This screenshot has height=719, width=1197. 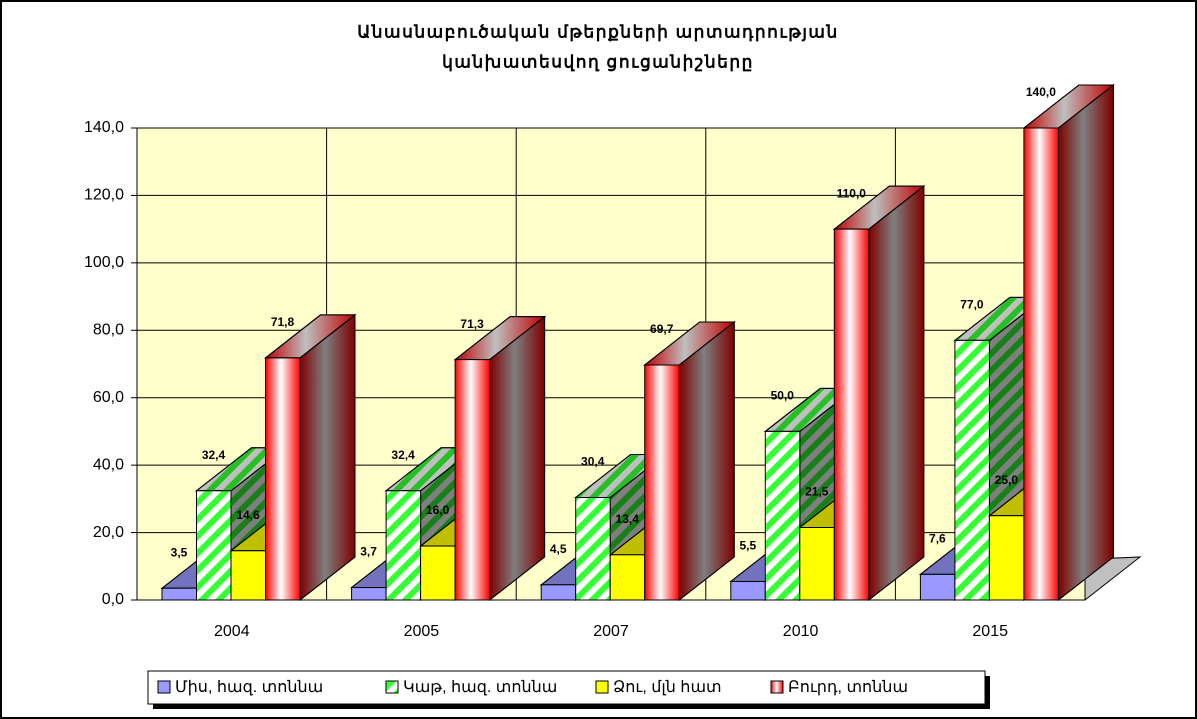 I want to click on value-label: 7,6, so click(x=937, y=539).